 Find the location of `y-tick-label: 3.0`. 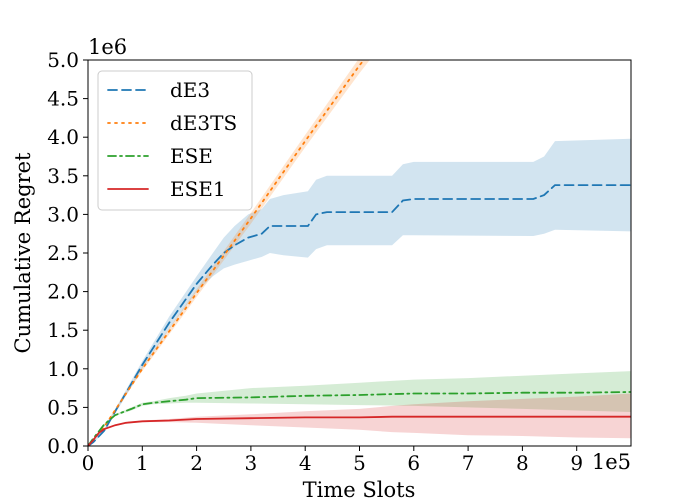

y-tick-label: 3.0 is located at coordinates (63, 214).